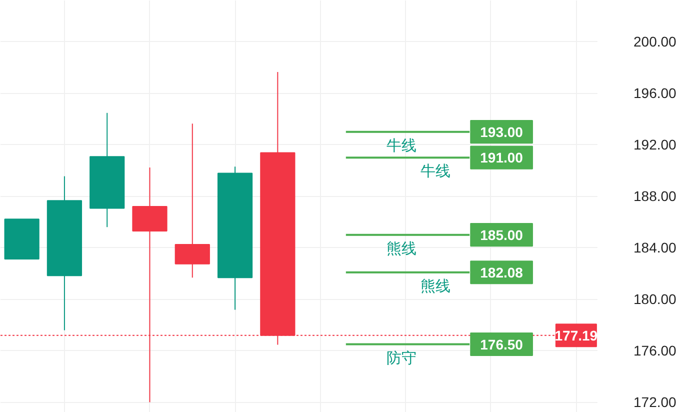  What do you see at coordinates (655, 196) in the screenshot?
I see `y-tick-label: 188.00` at bounding box center [655, 196].